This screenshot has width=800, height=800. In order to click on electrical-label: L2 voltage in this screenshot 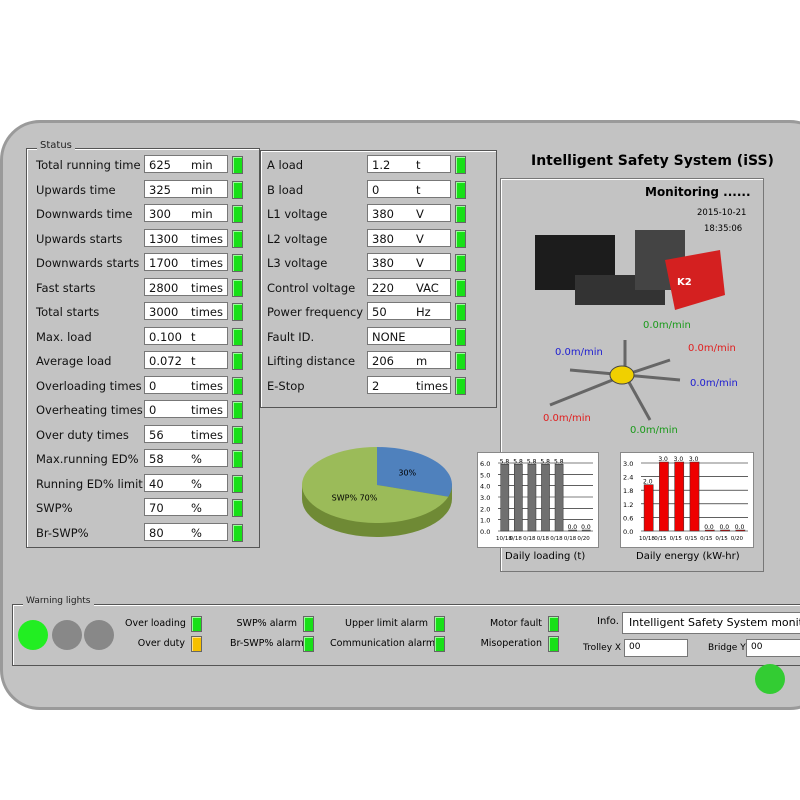, I will do `click(297, 238)`.